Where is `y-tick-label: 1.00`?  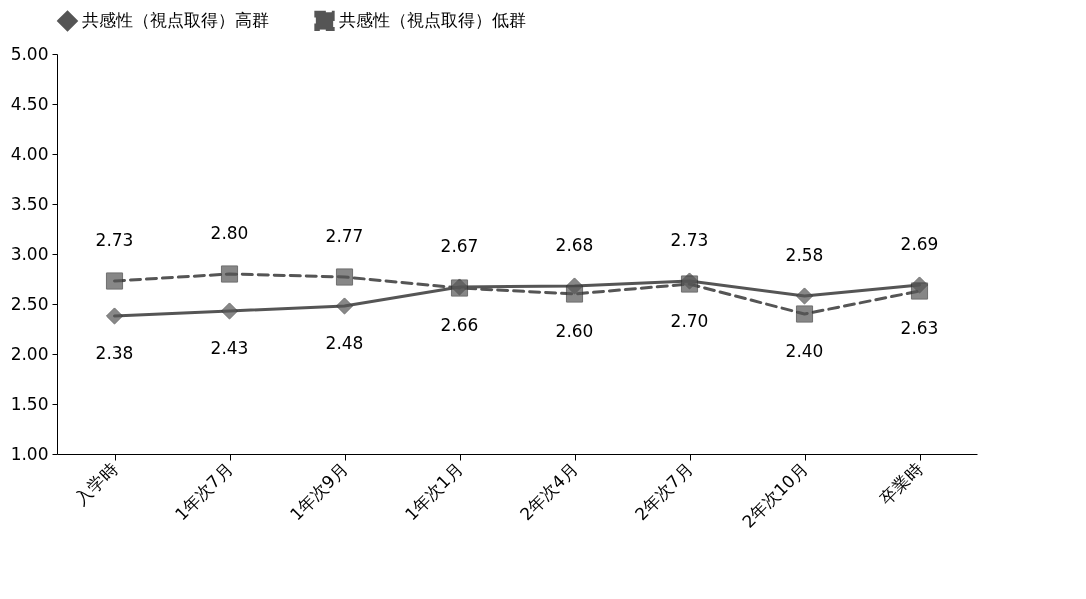
y-tick-label: 1.00 is located at coordinates (29, 453).